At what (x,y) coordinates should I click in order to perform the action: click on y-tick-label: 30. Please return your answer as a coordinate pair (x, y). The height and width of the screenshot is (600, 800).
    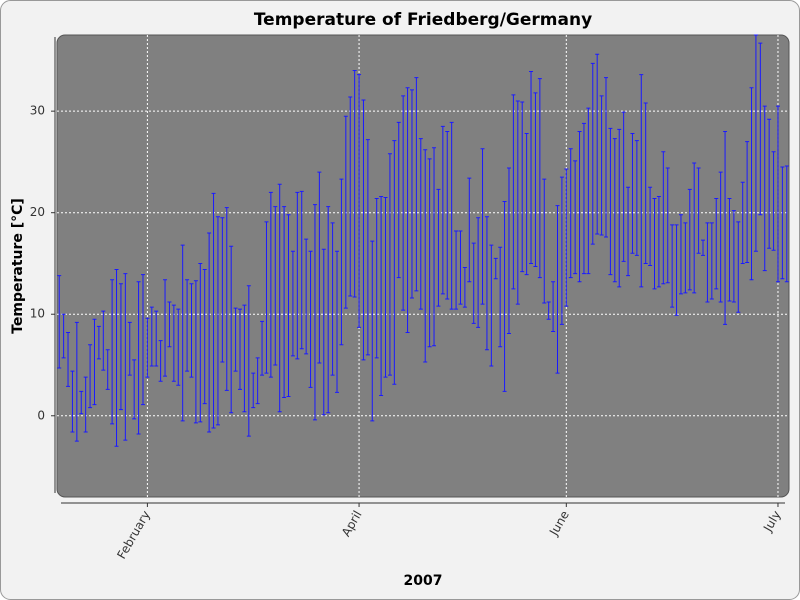
    Looking at the image, I should click on (37, 111).